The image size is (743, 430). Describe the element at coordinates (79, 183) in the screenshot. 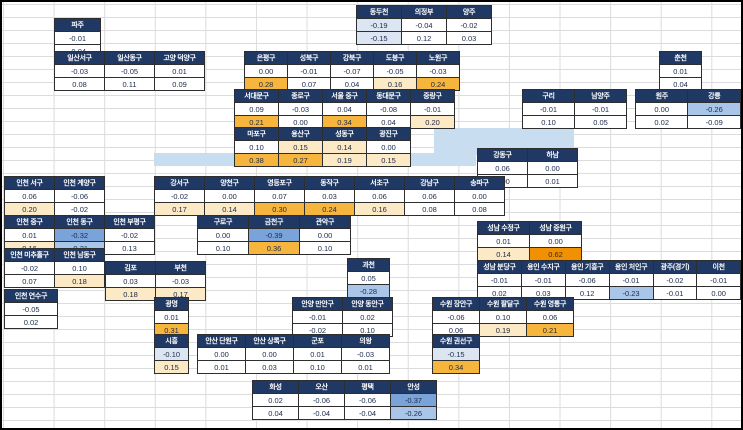

I see `region-header-cell: 인천 계양구` at that location.